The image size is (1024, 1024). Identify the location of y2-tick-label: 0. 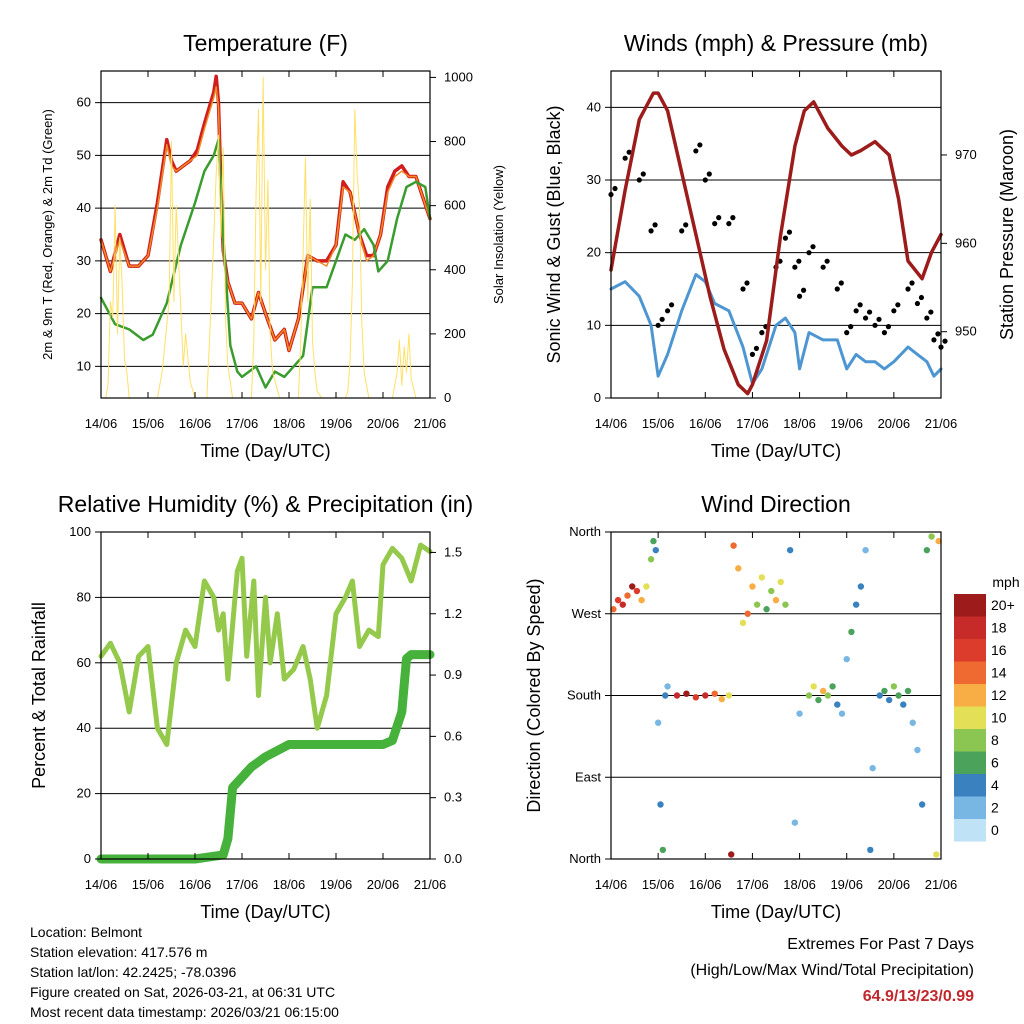
(447, 397).